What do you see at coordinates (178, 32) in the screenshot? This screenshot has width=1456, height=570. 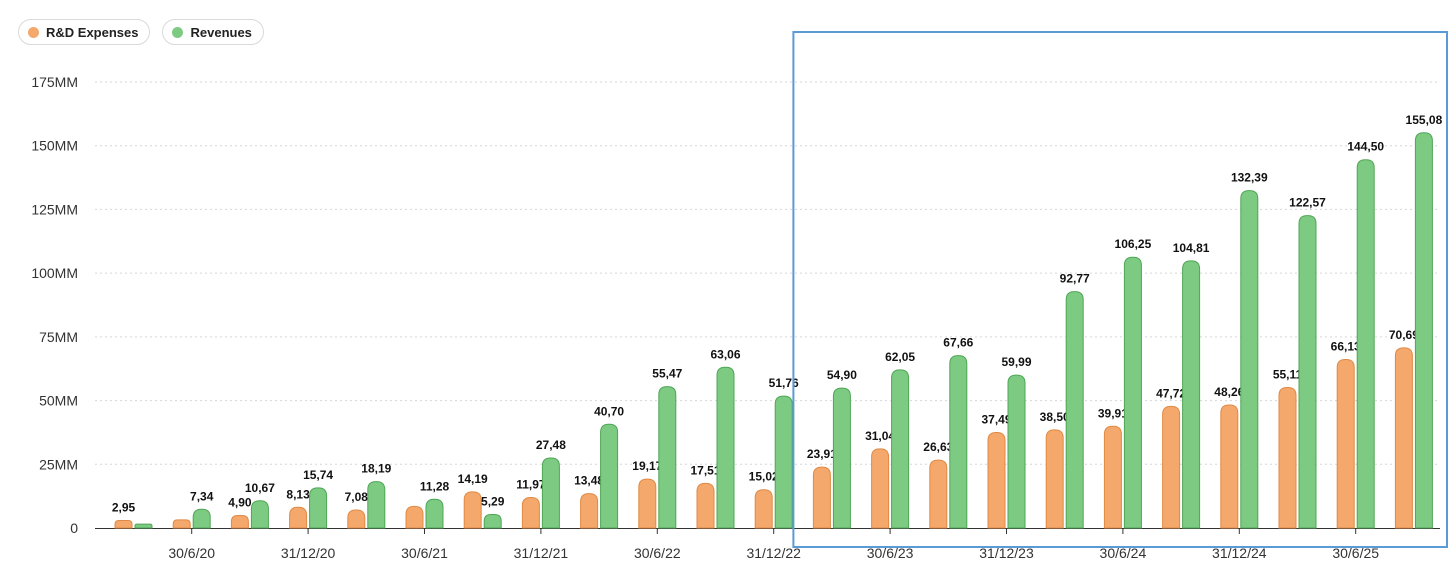 I see `legend-dot-revenues` at bounding box center [178, 32].